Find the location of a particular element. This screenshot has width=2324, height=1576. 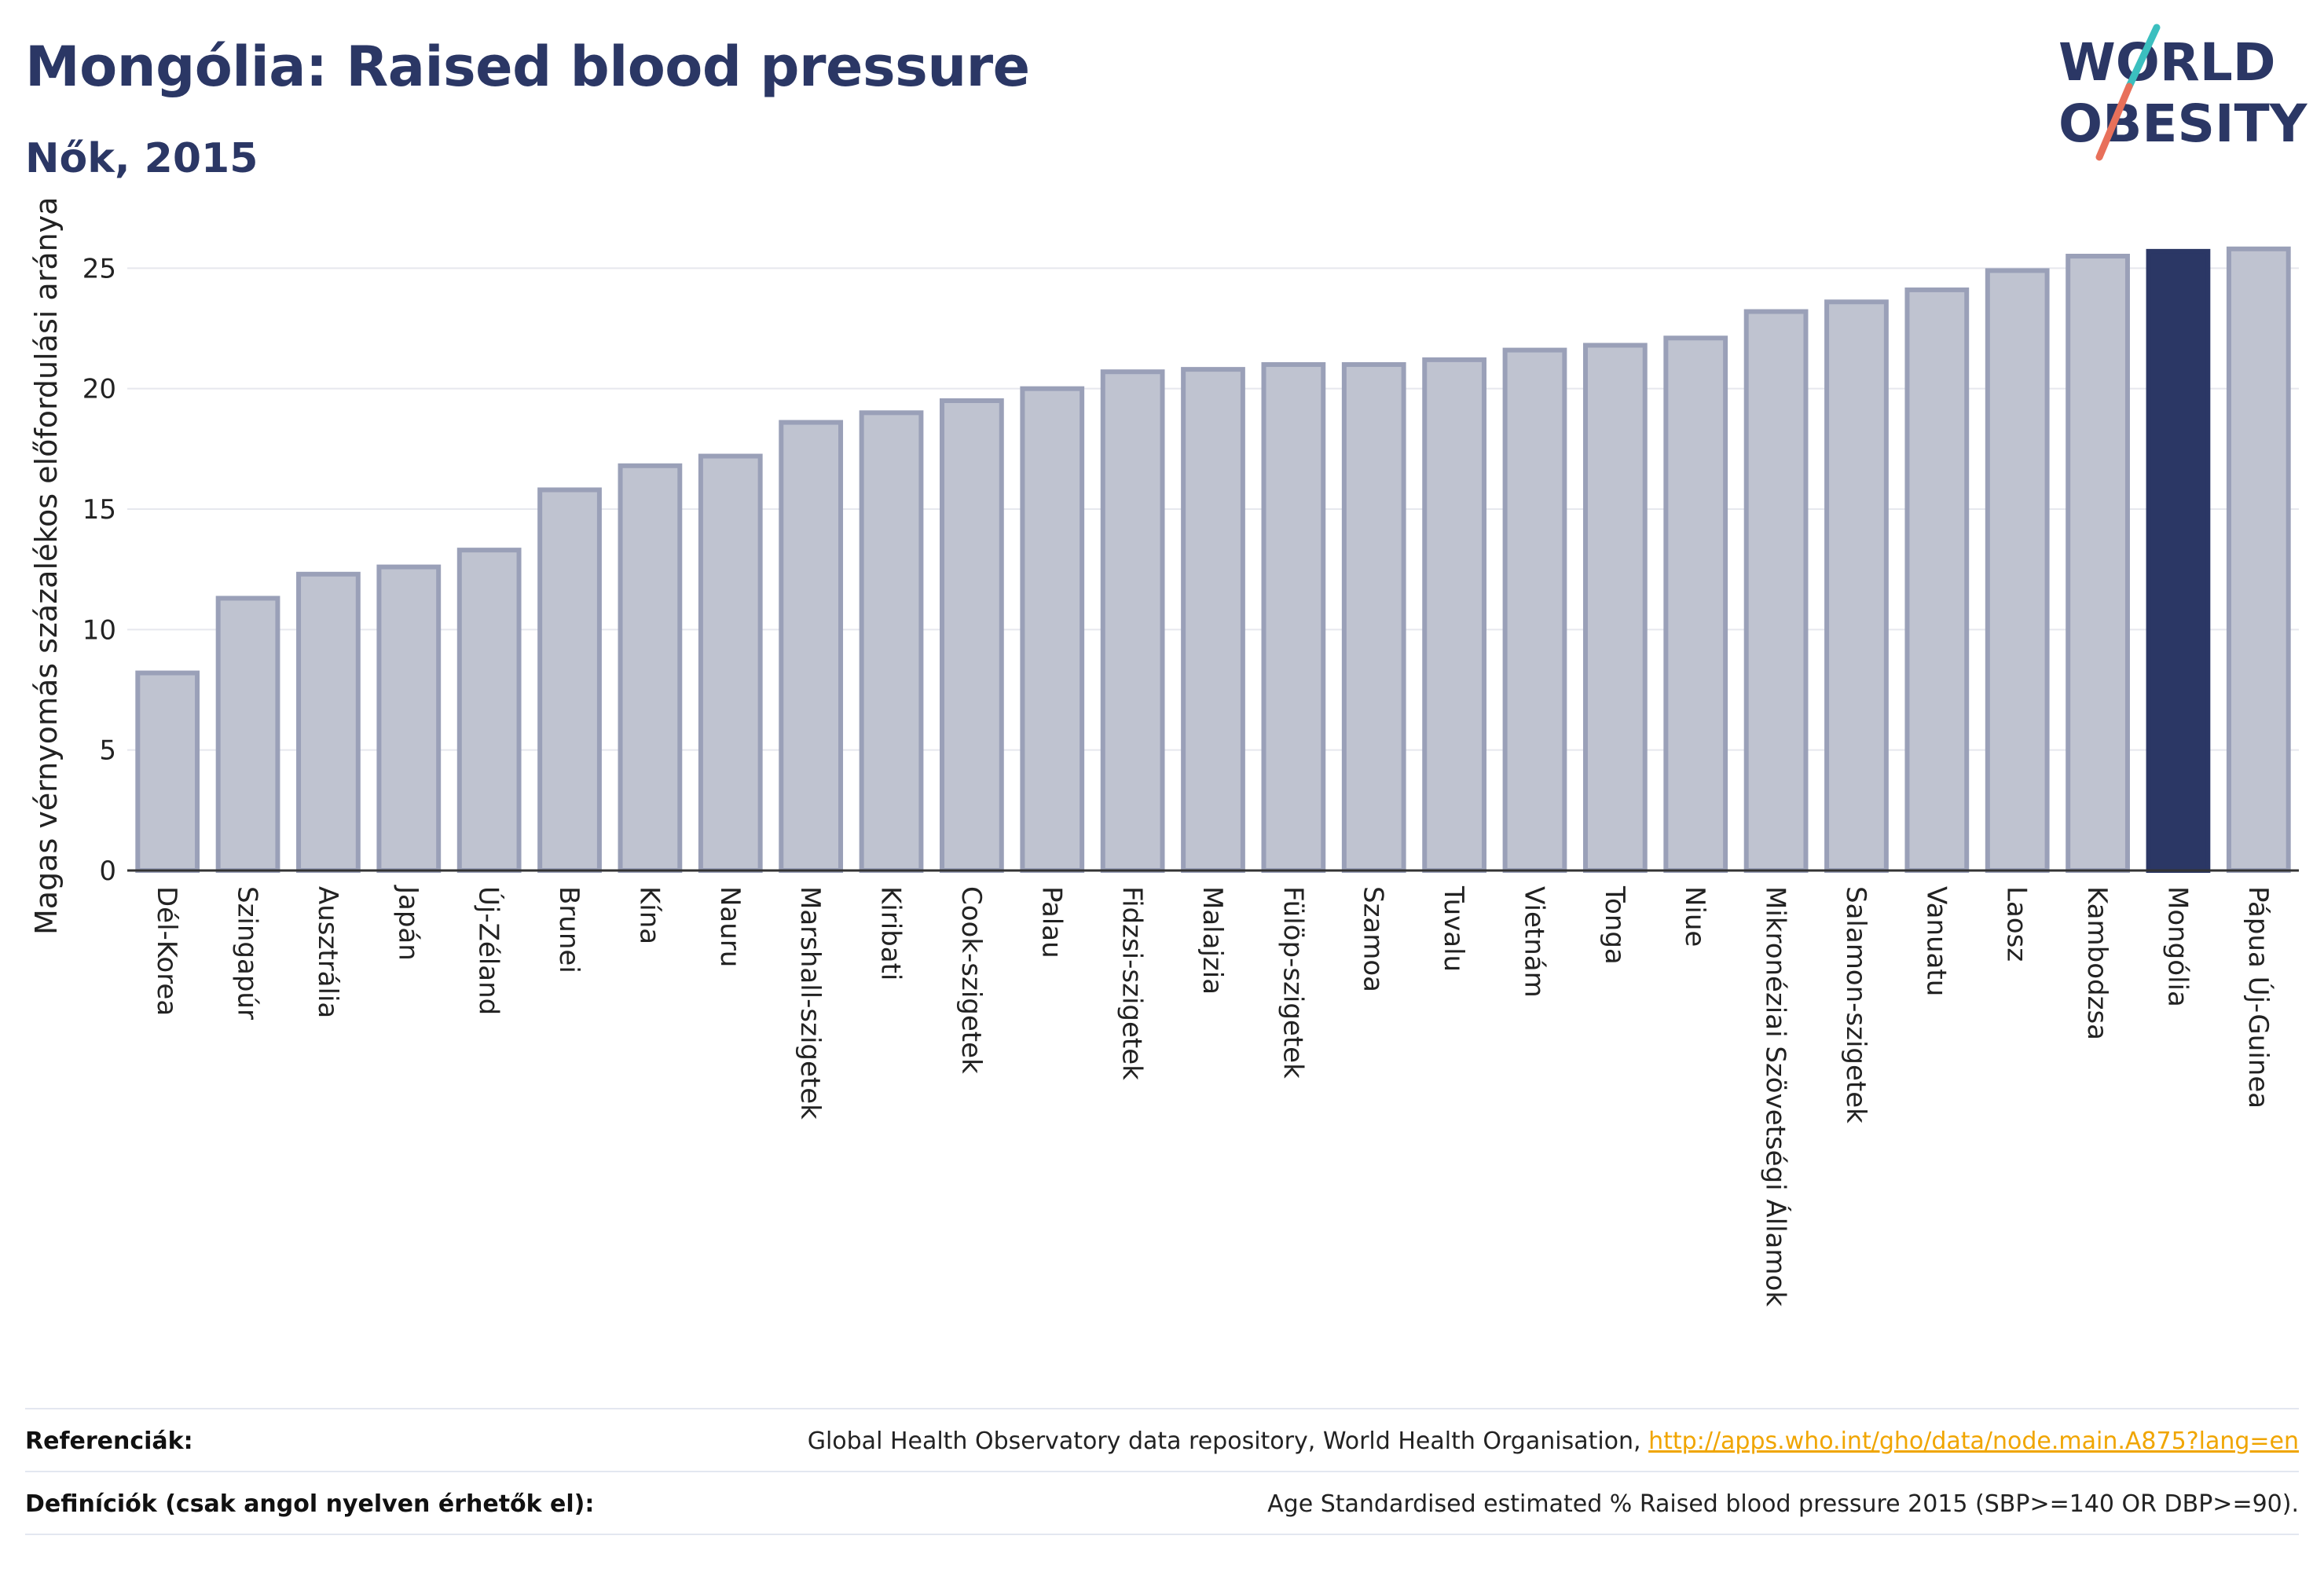

y-tick-label: 5 is located at coordinates (107, 751).